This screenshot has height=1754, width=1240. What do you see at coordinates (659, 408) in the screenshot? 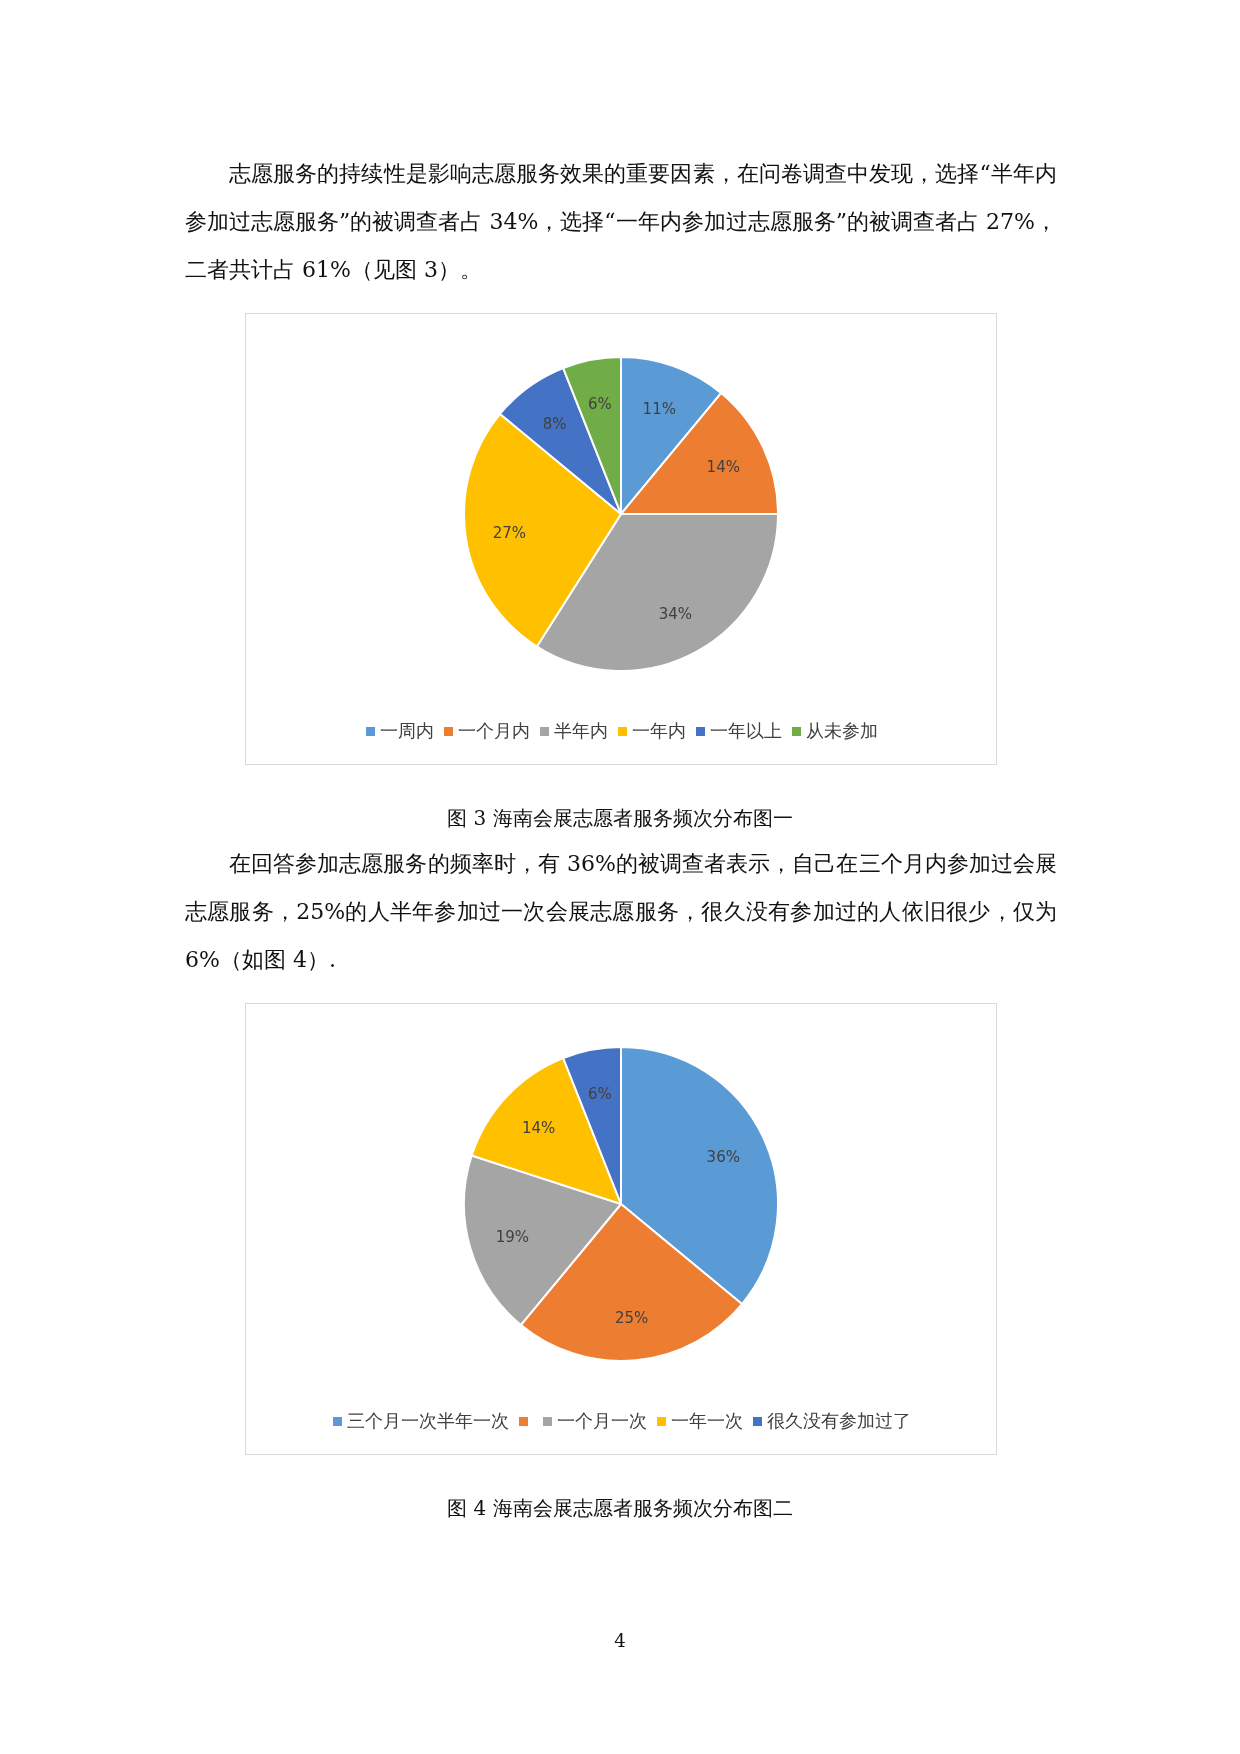
I see `data-label: 11%` at bounding box center [659, 408].